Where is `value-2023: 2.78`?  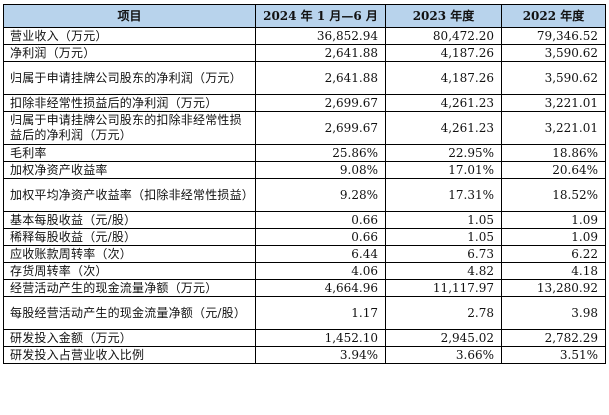
value-2023: 2.78 is located at coordinates (443, 313).